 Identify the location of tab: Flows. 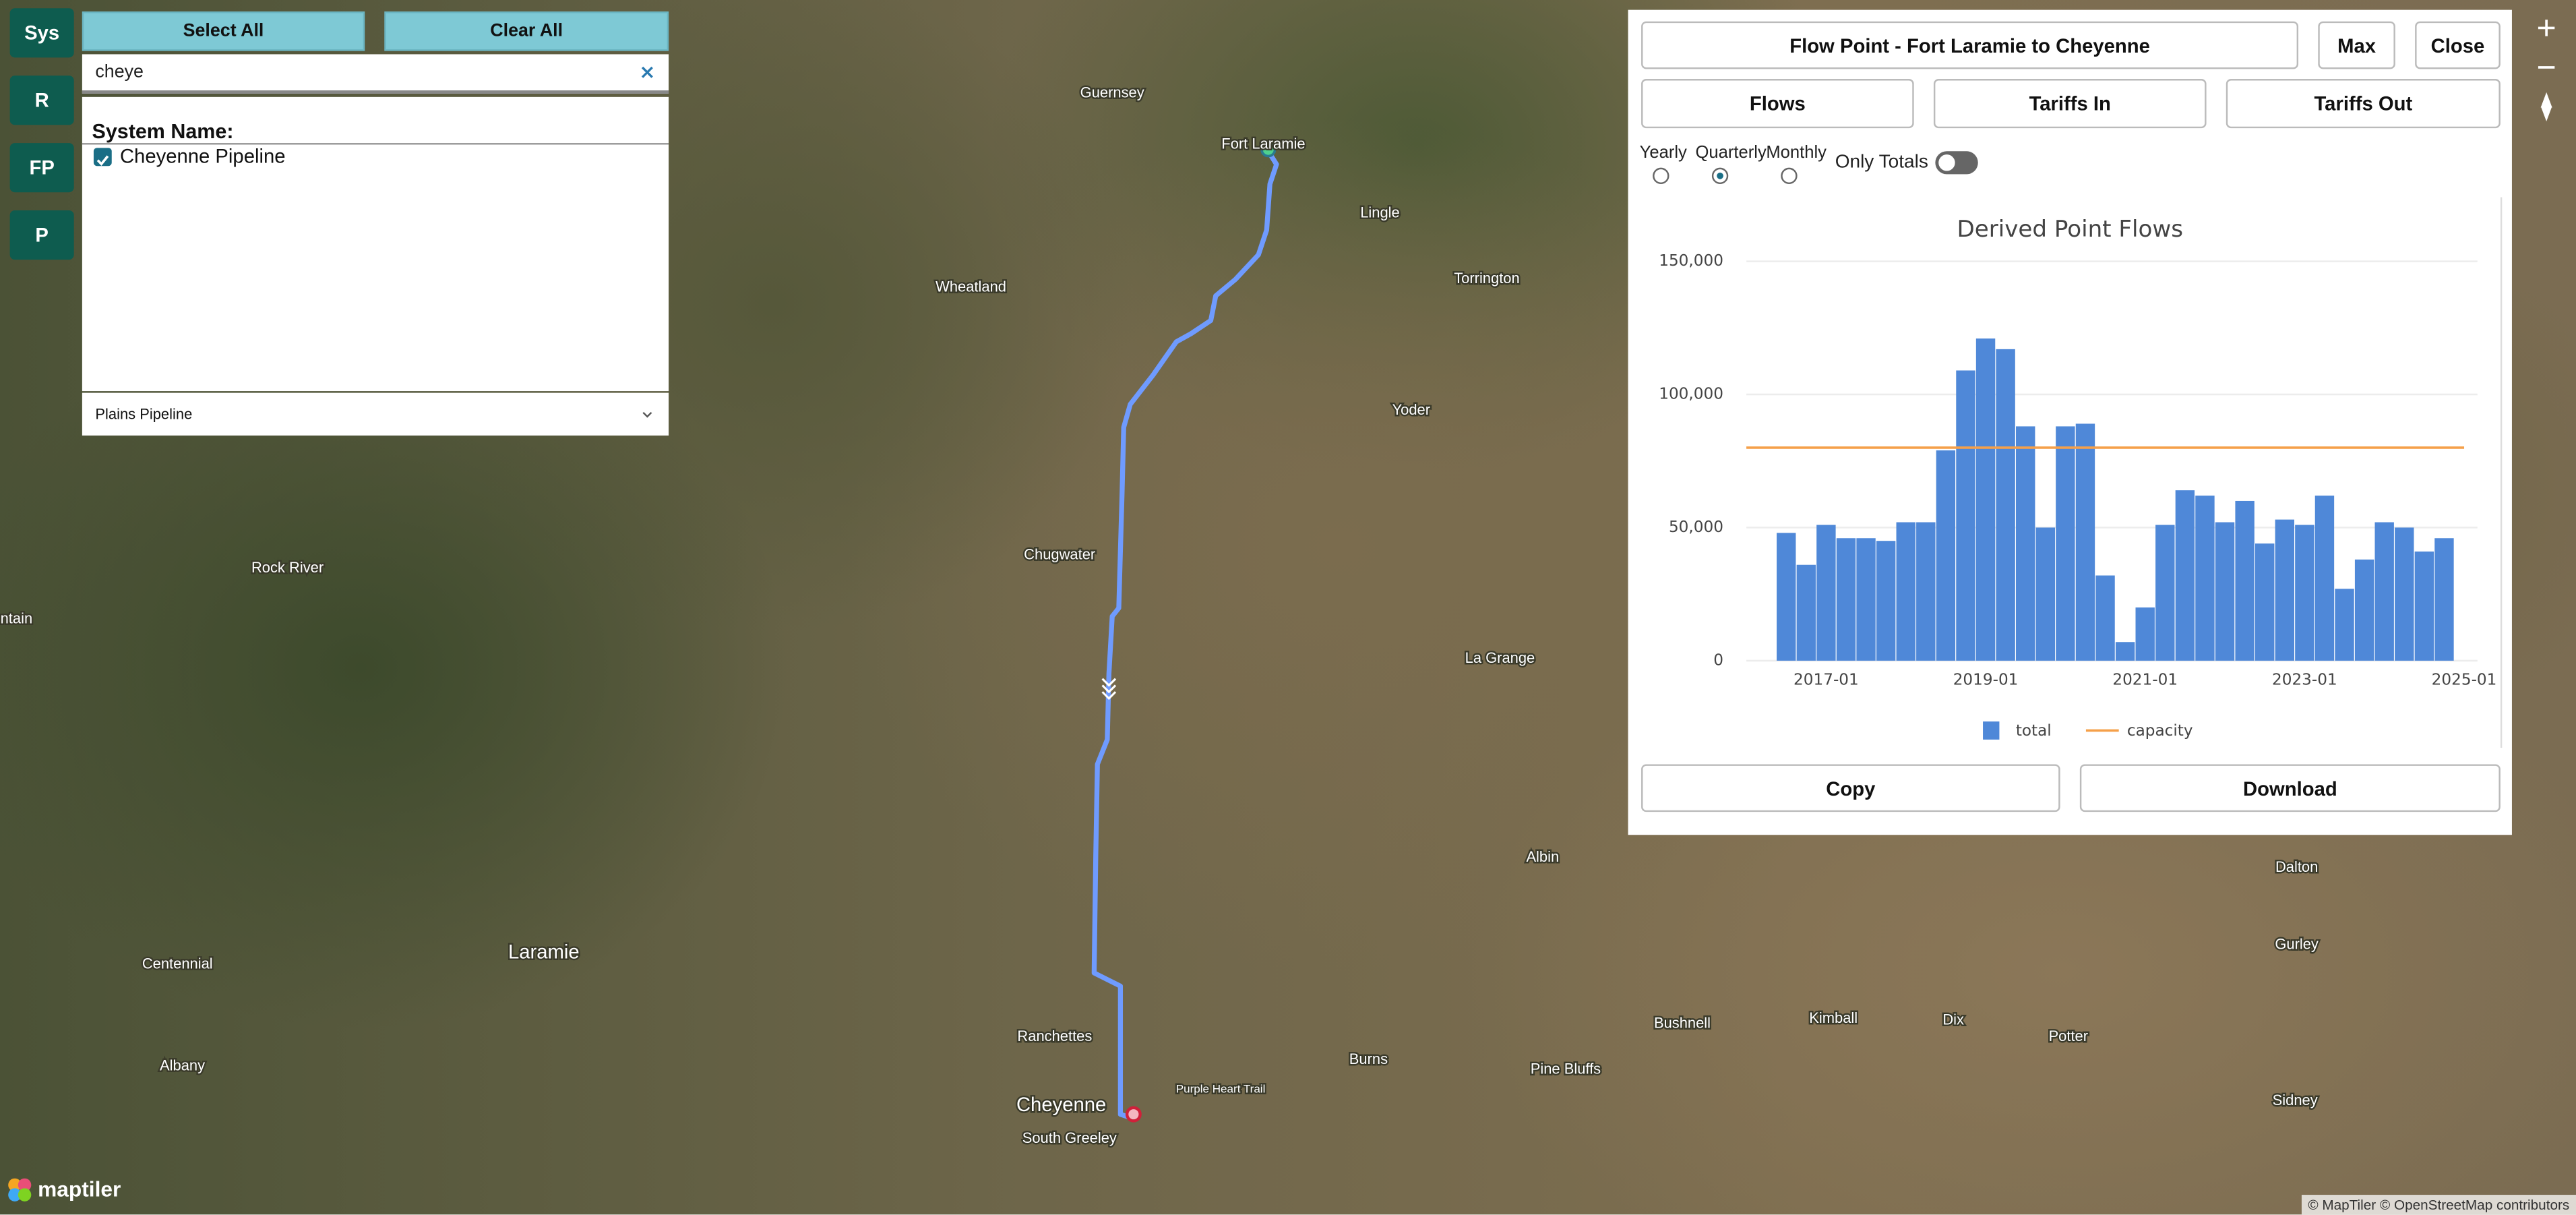
(1778, 104).